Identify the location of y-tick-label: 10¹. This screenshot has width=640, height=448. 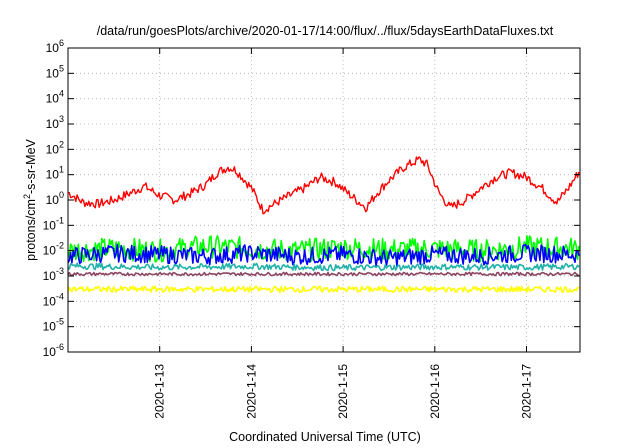
(55, 173).